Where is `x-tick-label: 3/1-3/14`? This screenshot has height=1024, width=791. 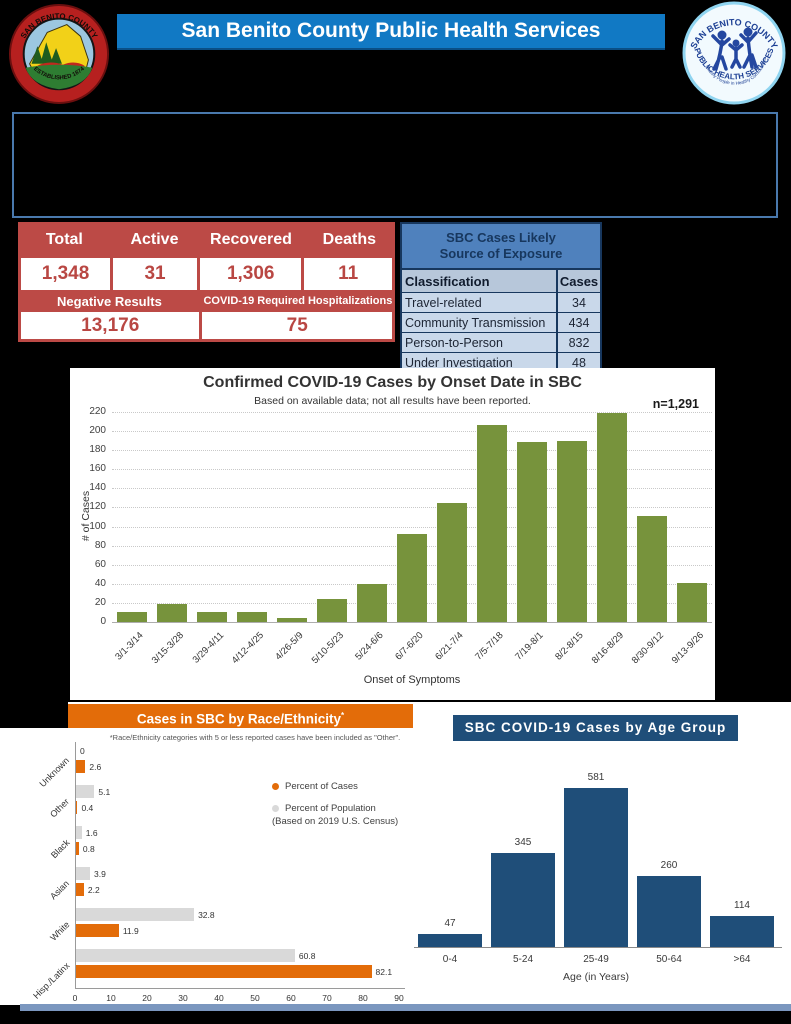 x-tick-label: 3/1-3/14 is located at coordinates (129, 646).